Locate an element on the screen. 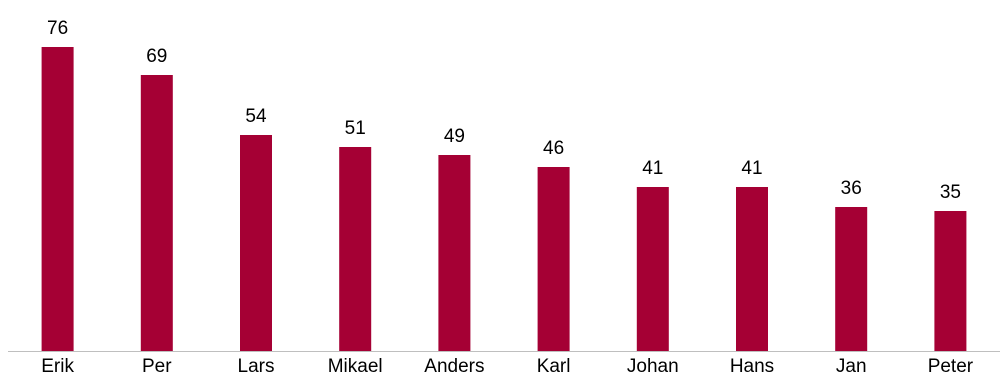 The width and height of the screenshot is (1007, 382). bar-johan is located at coordinates (652, 269).